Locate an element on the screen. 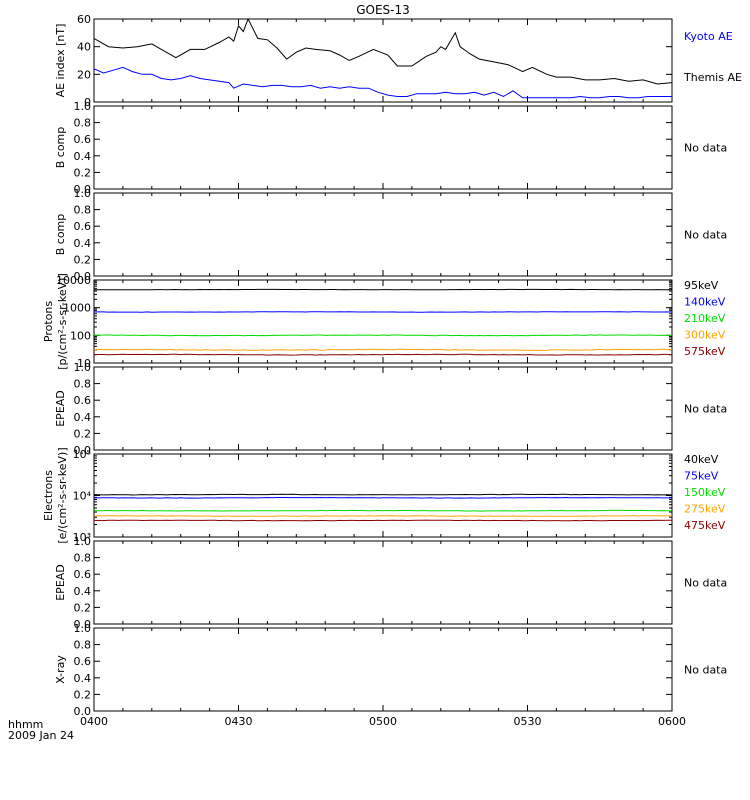 The image size is (750, 800). y-tick-label: 60 is located at coordinates (84, 19).